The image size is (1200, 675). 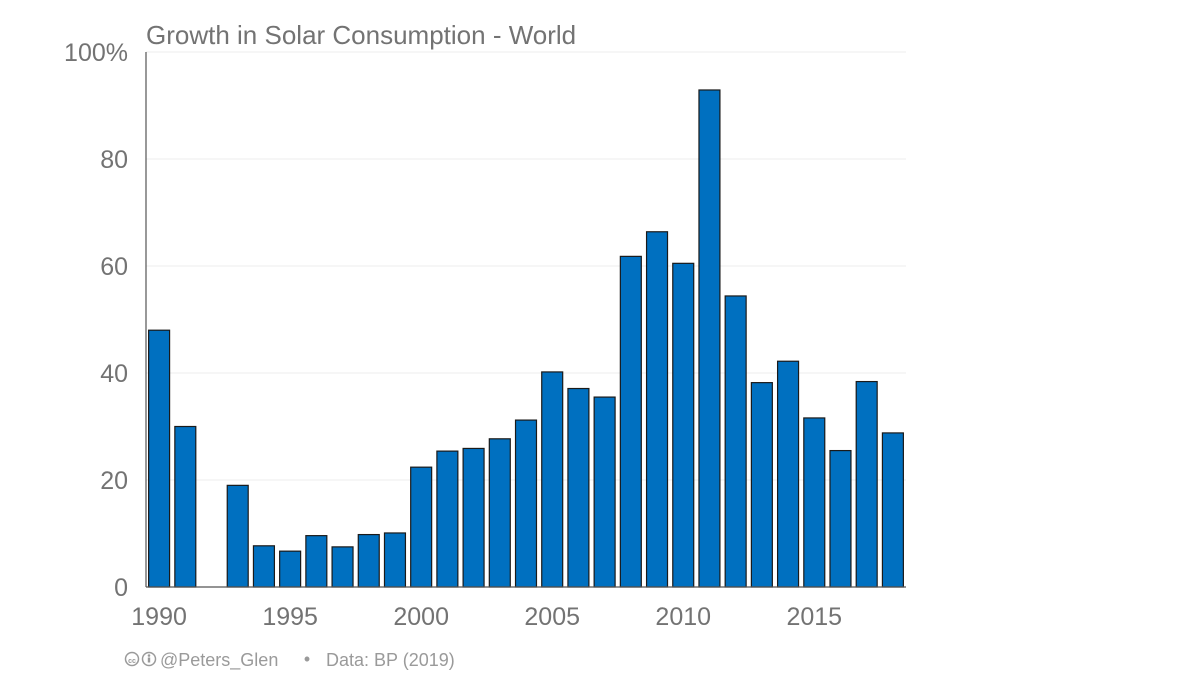 I want to click on y-tick-label: 80, so click(x=114, y=160).